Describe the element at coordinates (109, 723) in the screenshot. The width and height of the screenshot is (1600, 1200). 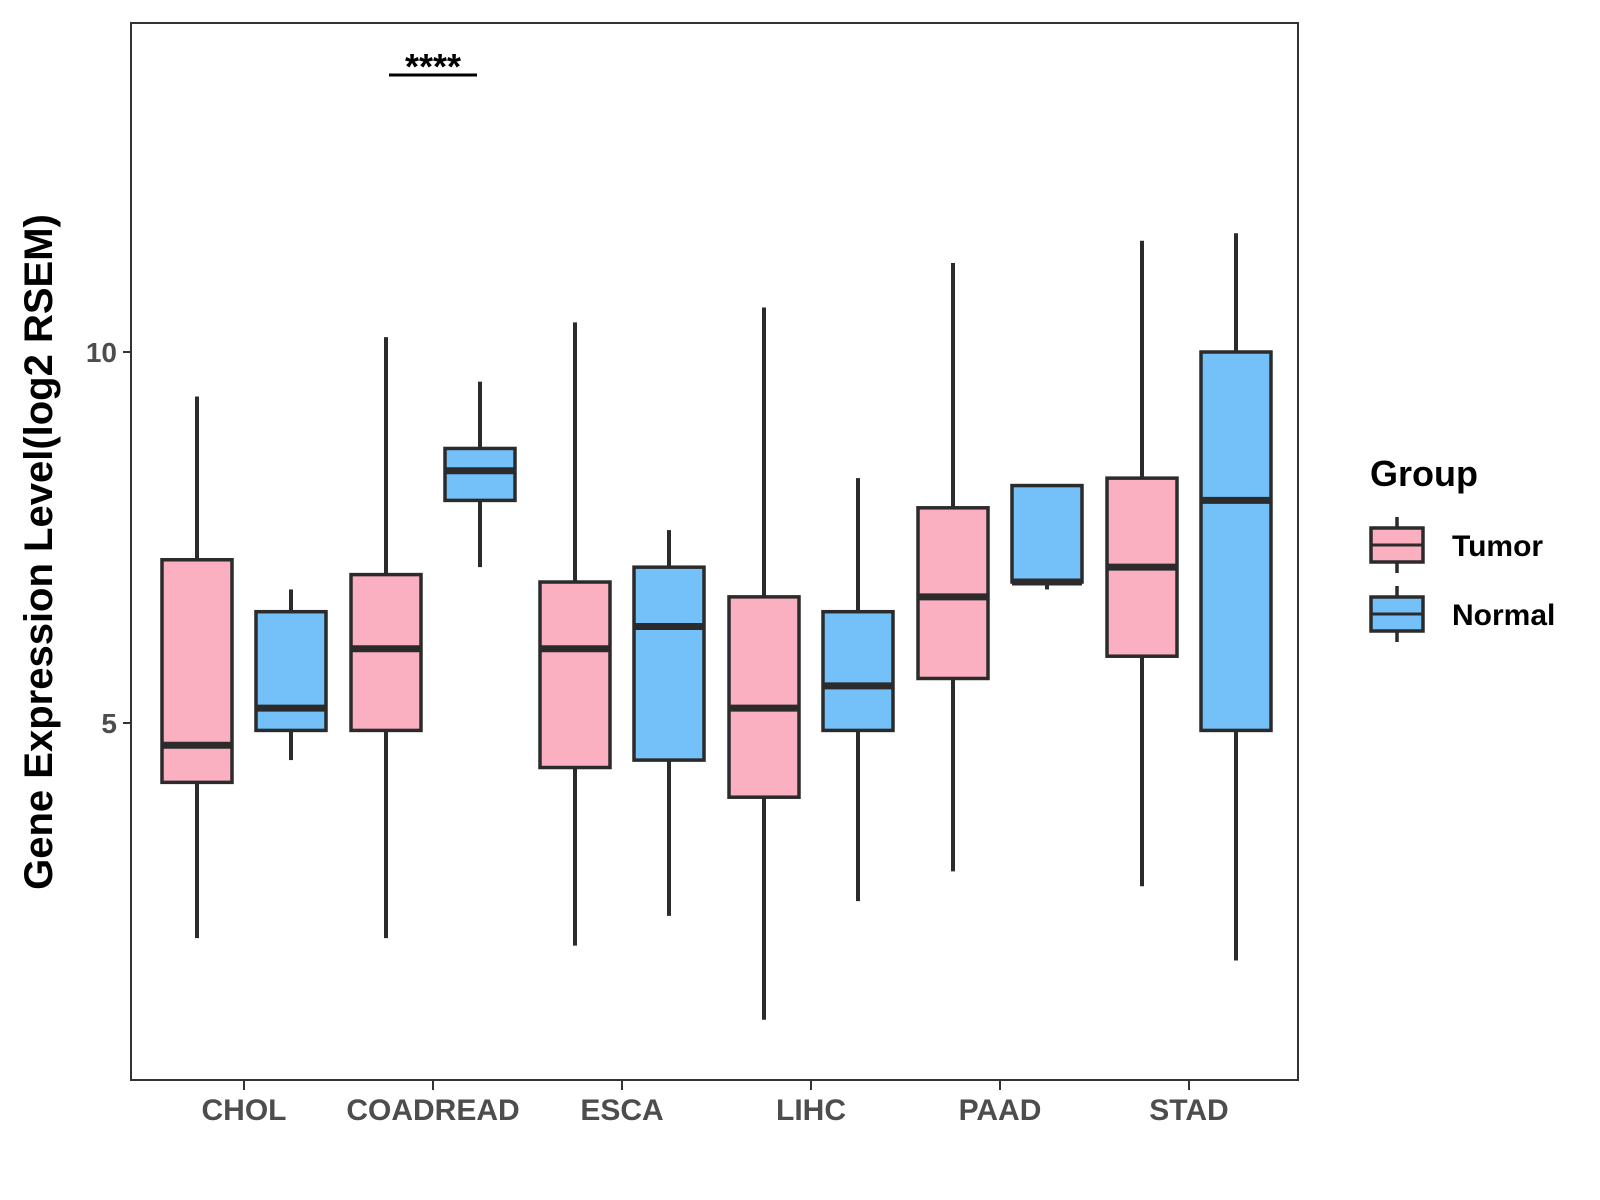
I see `y-tick-label: 5` at that location.